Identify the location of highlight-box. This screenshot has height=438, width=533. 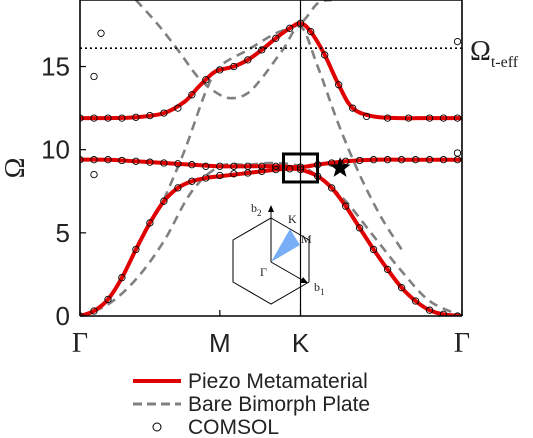
(301, 168).